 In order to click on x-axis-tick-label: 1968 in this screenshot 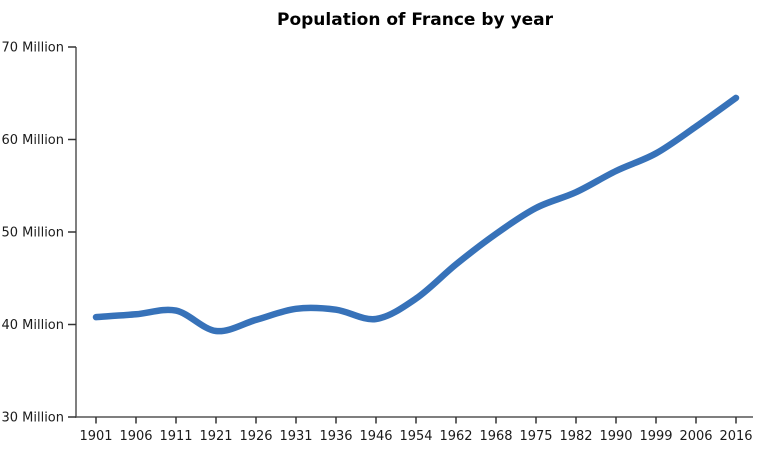, I will do `click(495, 436)`.